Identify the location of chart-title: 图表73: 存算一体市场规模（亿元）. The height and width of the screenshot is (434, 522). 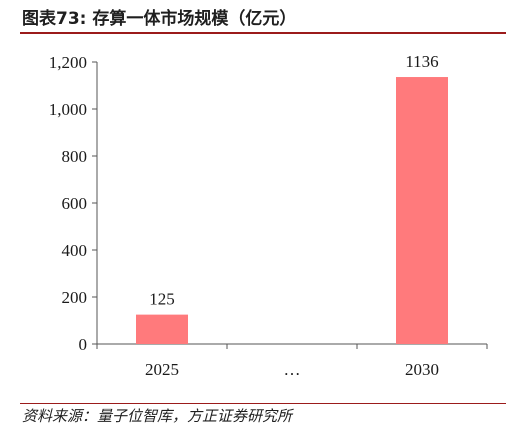
(159, 19).